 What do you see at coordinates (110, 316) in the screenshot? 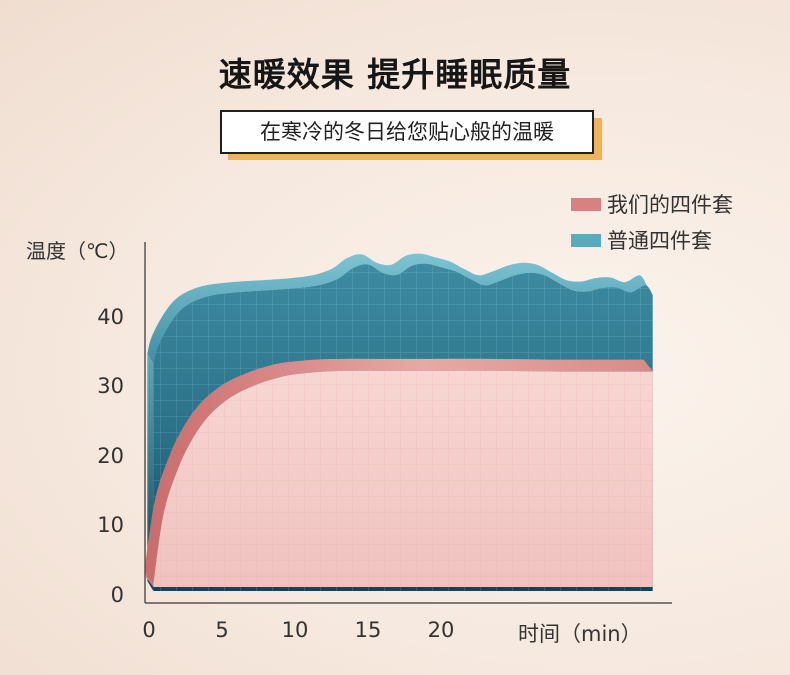
I see `y-tick-label: 40` at bounding box center [110, 316].